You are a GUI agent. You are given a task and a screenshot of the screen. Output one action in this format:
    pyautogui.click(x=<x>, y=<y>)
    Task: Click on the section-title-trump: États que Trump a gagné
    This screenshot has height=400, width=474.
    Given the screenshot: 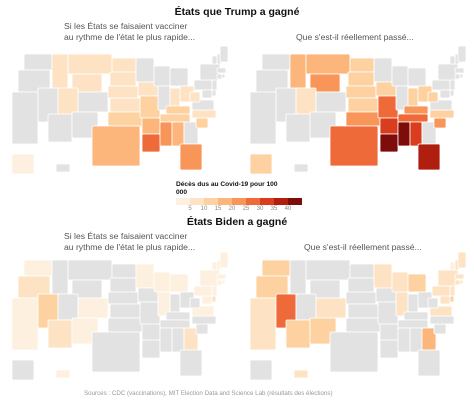 What is the action you would take?
    pyautogui.click(x=237, y=12)
    